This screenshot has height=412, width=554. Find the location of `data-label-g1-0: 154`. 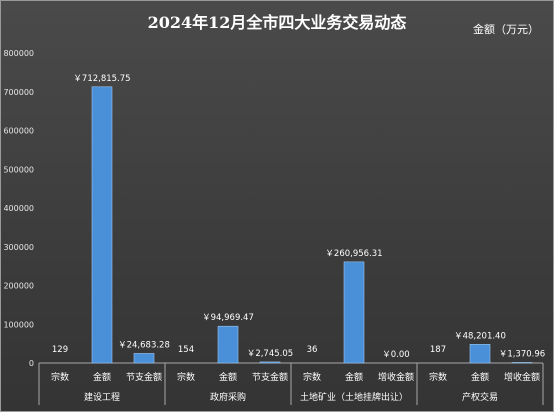

data-label-g1-0: 154 is located at coordinates (186, 350).